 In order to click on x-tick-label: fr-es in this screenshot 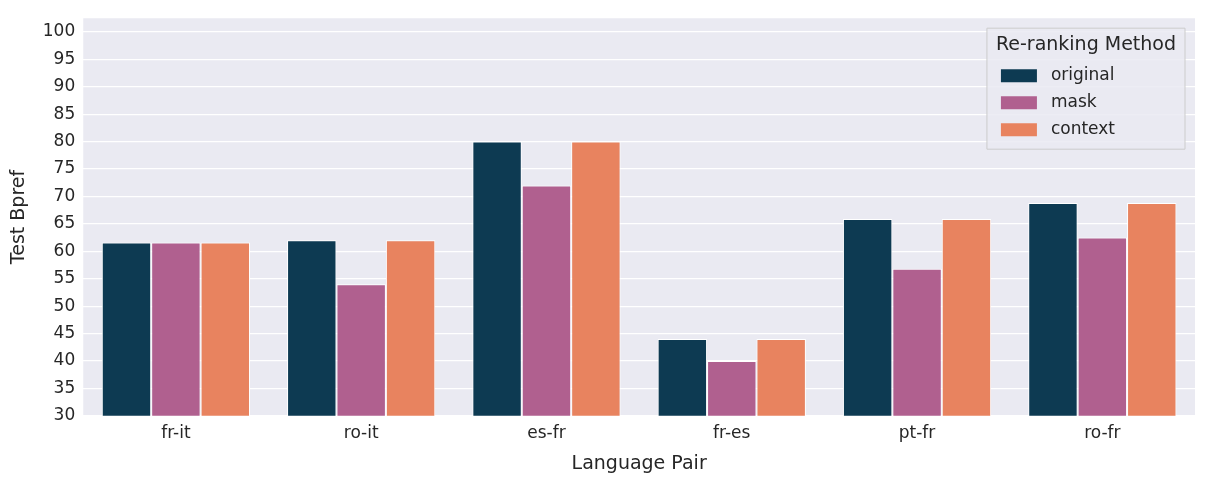, I will do `click(732, 432)`.